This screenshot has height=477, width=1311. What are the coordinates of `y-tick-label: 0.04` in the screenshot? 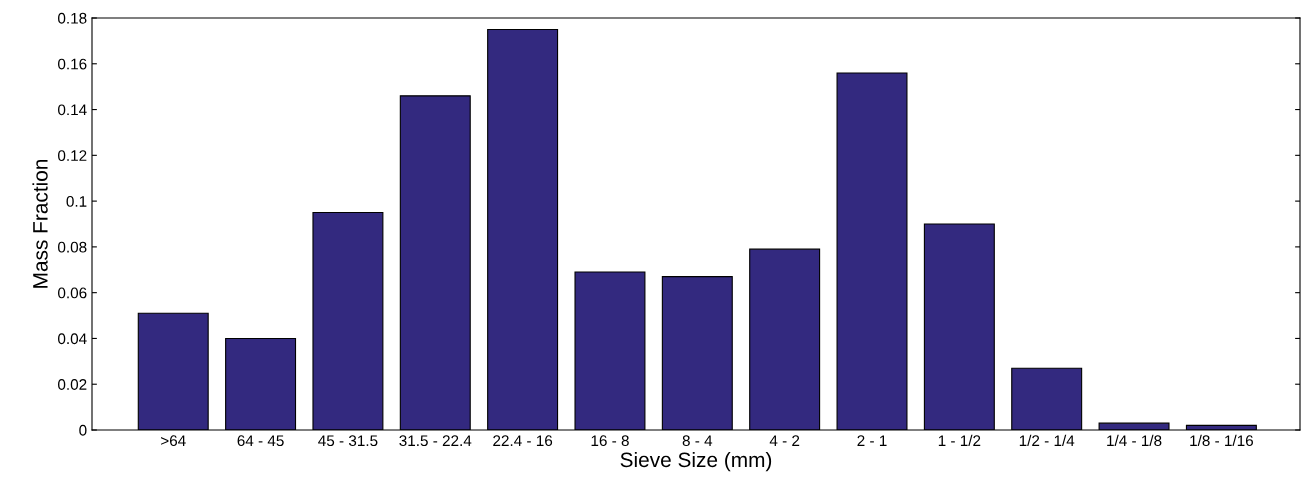 It's located at (72, 339).